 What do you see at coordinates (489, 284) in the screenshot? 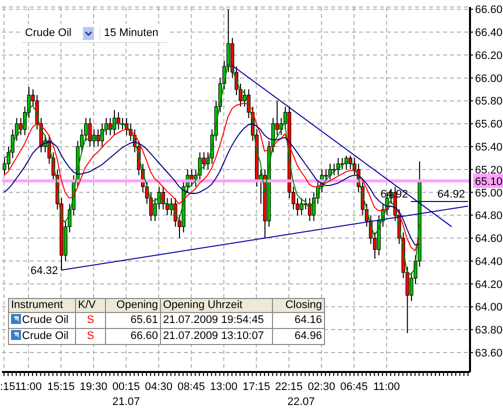
I see `y-tick-label: 64.20` at bounding box center [489, 284].